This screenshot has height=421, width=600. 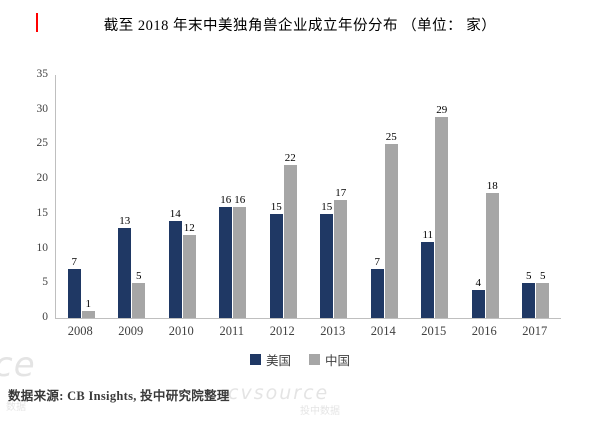 I want to click on bar-group: 13 5, so click(x=132, y=266).